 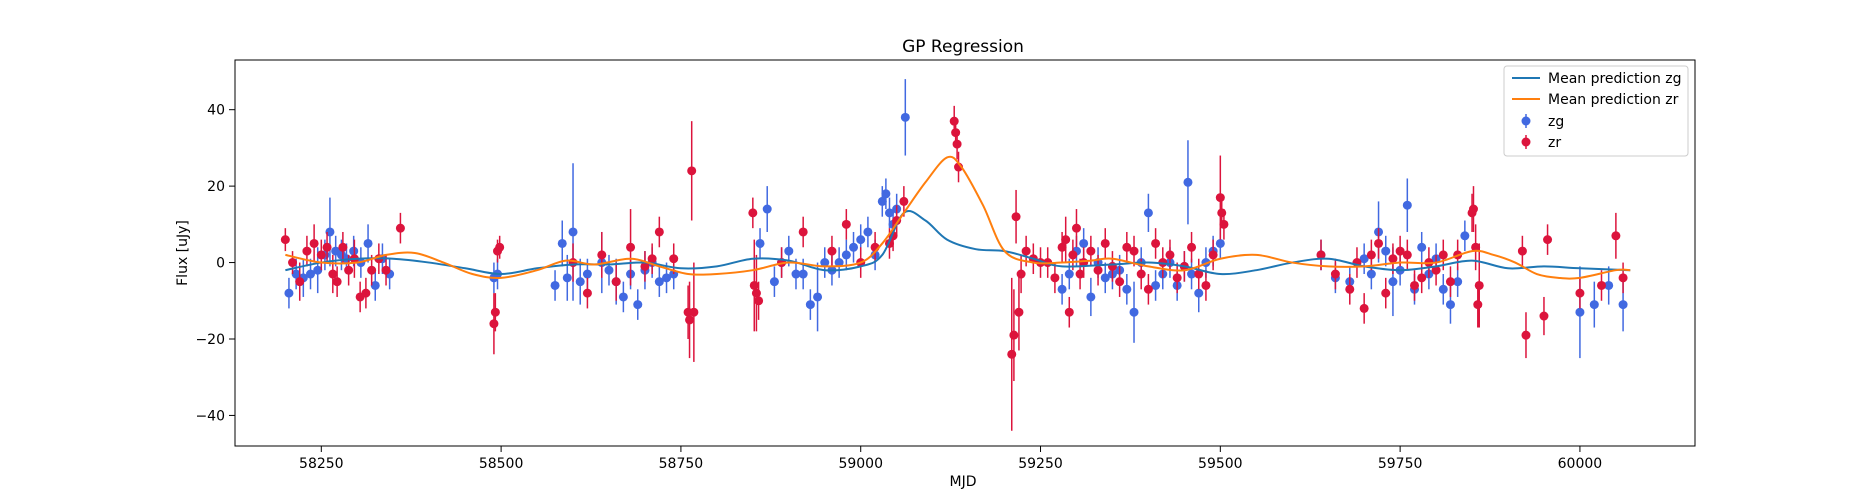 What do you see at coordinates (1220, 464) in the screenshot?
I see `x-tick-label: 59500` at bounding box center [1220, 464].